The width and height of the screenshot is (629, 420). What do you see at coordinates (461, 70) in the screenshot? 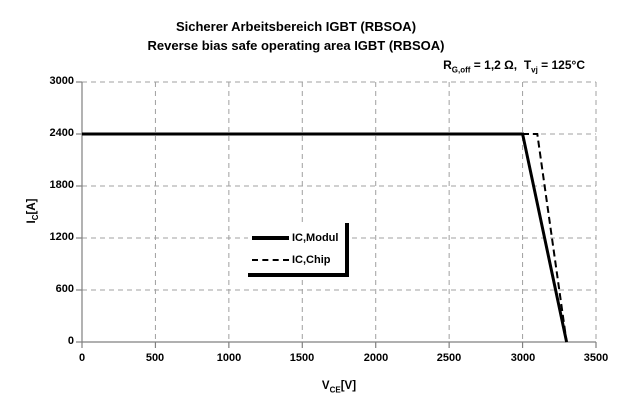
I see `rgoff-subscript: G,off` at bounding box center [461, 70].